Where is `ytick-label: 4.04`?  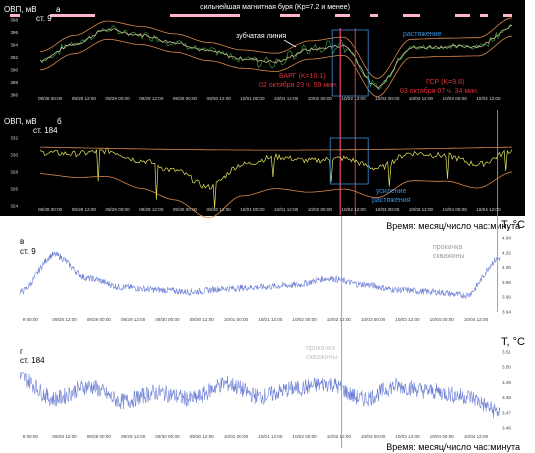
ytick-label: 4.04 is located at coordinates (506, 238).